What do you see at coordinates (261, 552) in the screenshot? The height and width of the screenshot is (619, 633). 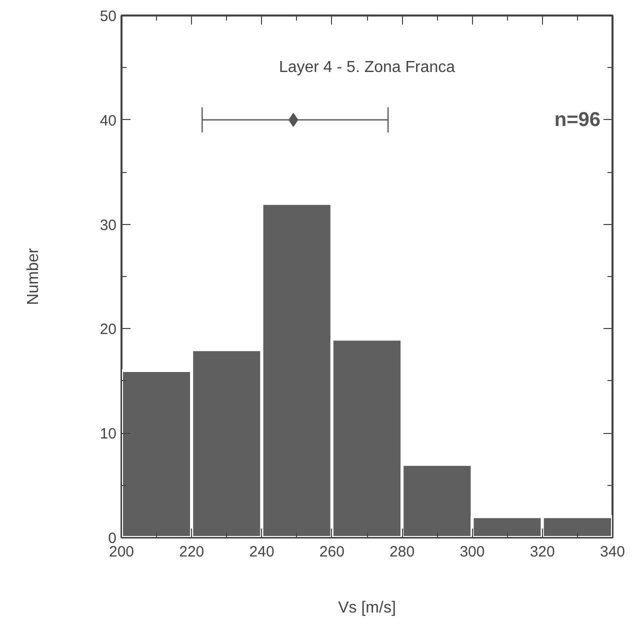 I see `x-tick-label: 240` at bounding box center [261, 552].